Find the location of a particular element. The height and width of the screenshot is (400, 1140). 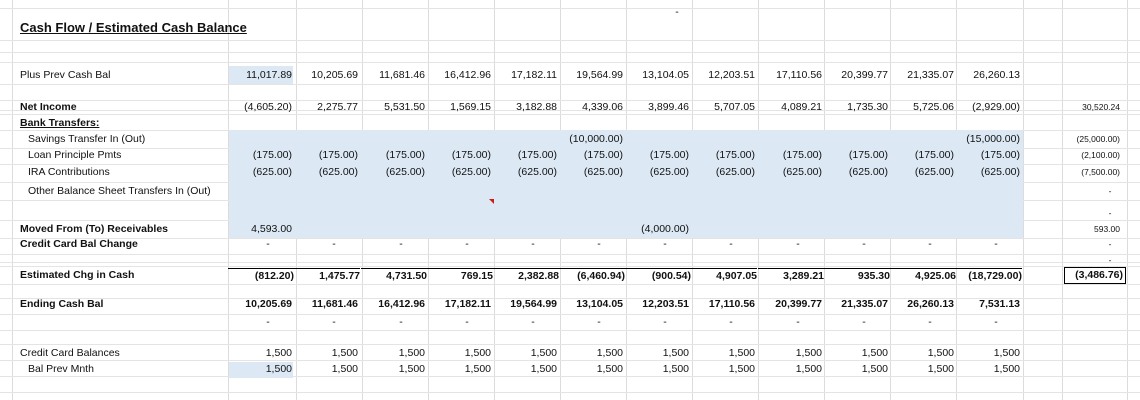

cell-ending-cash-m12: 7,531.13 is located at coordinates (999, 304).